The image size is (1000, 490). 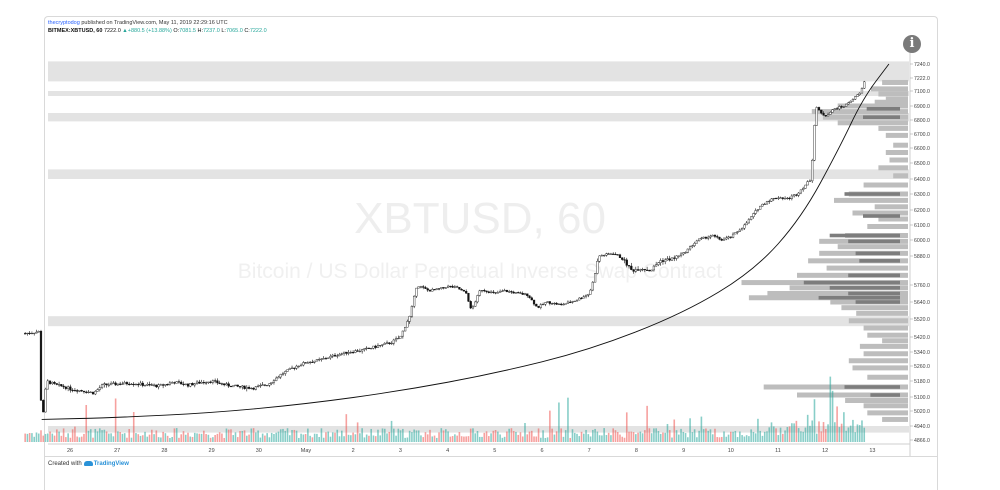 What do you see at coordinates (111, 464) in the screenshot?
I see `tradingview-link: TradingView` at bounding box center [111, 464].